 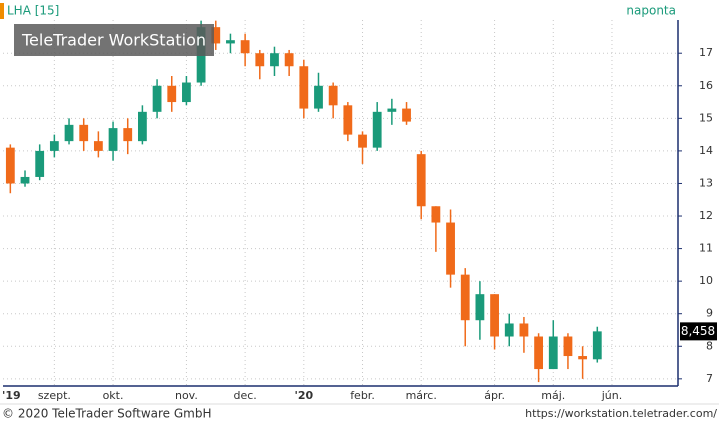 What do you see at coordinates (612, 395) in the screenshot?
I see `x-tick-label: jún.` at bounding box center [612, 395].